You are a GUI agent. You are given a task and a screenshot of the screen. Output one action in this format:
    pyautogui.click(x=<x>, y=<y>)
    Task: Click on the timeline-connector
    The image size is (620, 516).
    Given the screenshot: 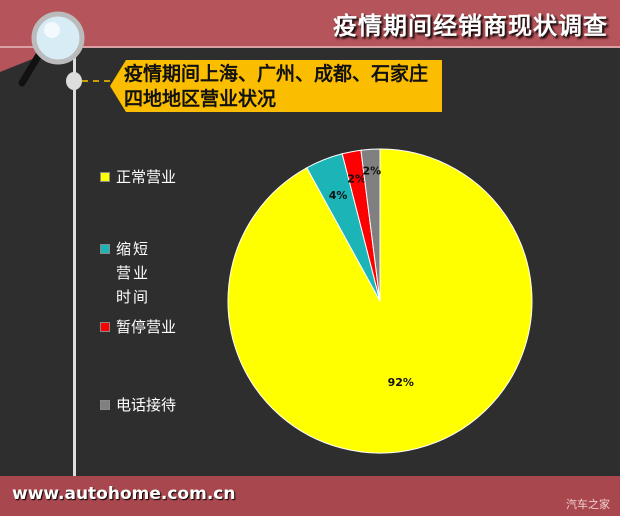 What is the action you would take?
    pyautogui.click(x=96, y=81)
    